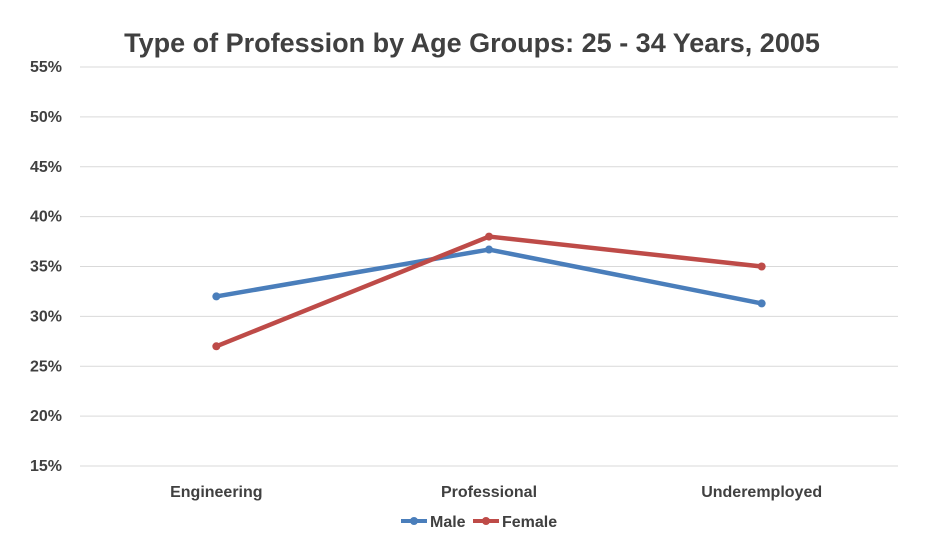 The image size is (944, 551). What do you see at coordinates (489, 291) in the screenshot?
I see `series-group` at bounding box center [489, 291].